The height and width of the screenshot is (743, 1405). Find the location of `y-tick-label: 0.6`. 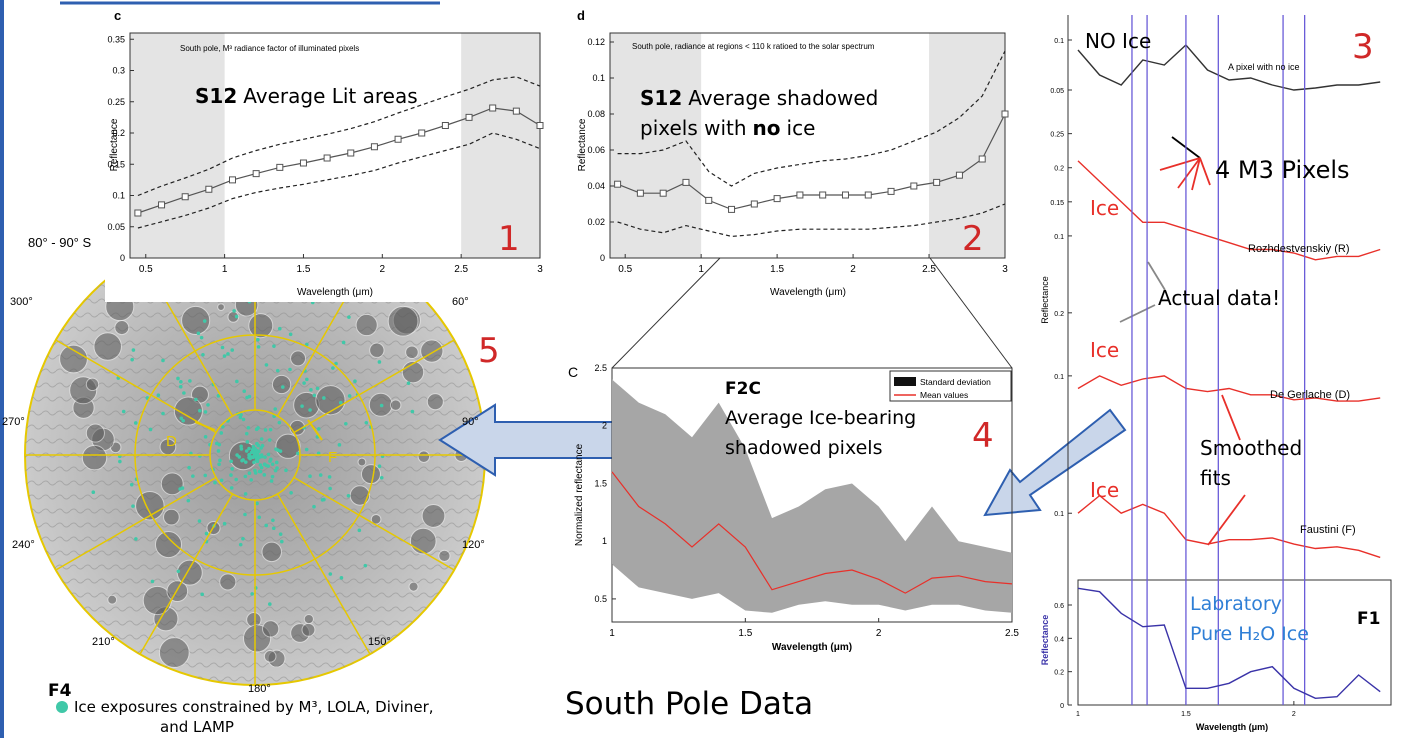

y-tick-label: 0.6 is located at coordinates (1059, 606).